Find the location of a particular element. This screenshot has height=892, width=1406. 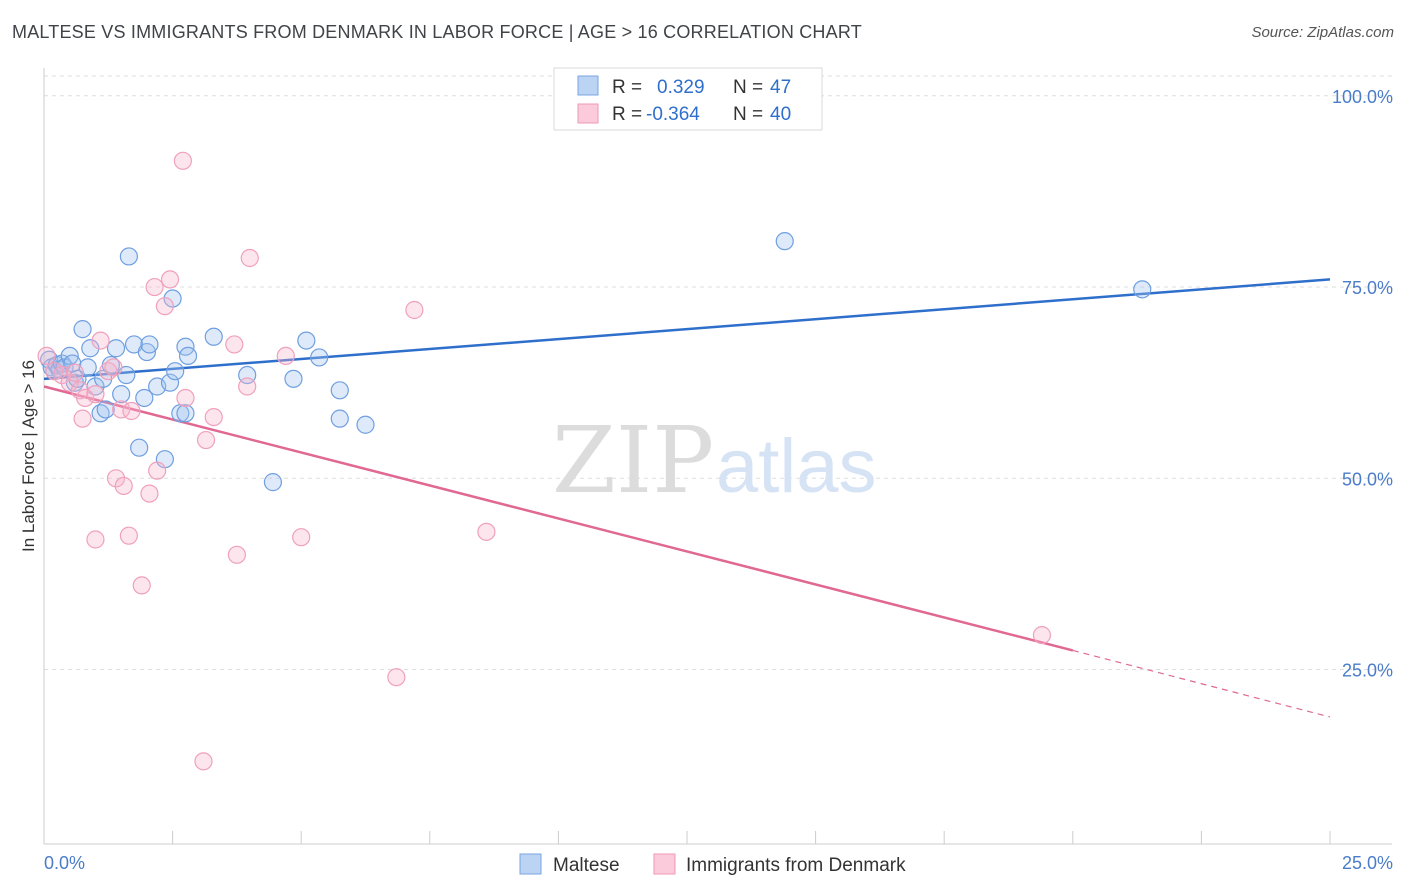

legend-r-maltese: 0.329 is located at coordinates (681, 87).